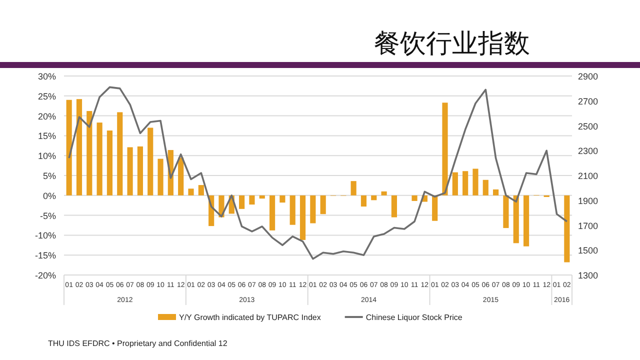 Image resolution: width=640 pixels, height=360 pixels. I want to click on legend-label: Chinese Liquor Stock Price, so click(414, 317).